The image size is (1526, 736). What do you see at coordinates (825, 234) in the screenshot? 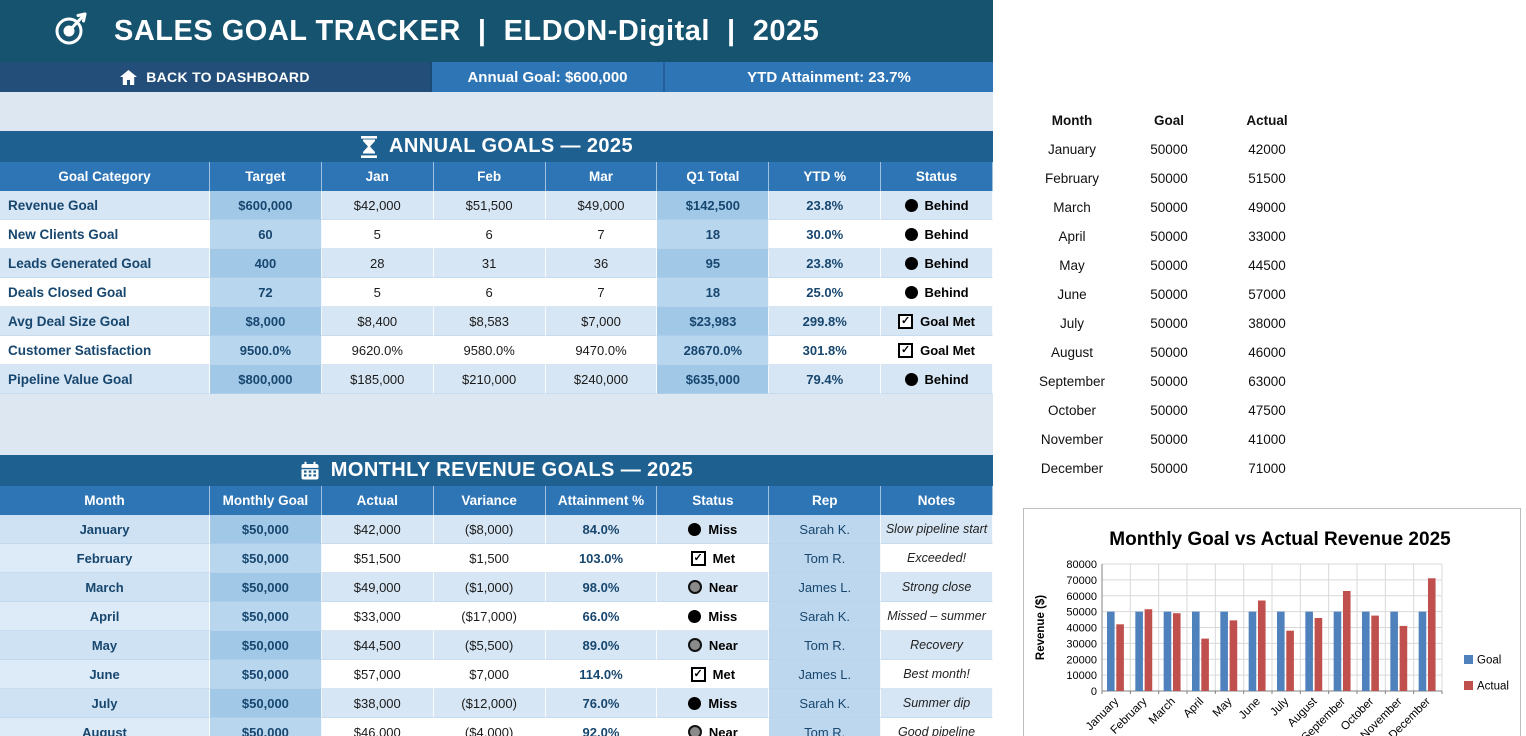
I see `ytd-percent-cell: 30.0%` at bounding box center [825, 234].